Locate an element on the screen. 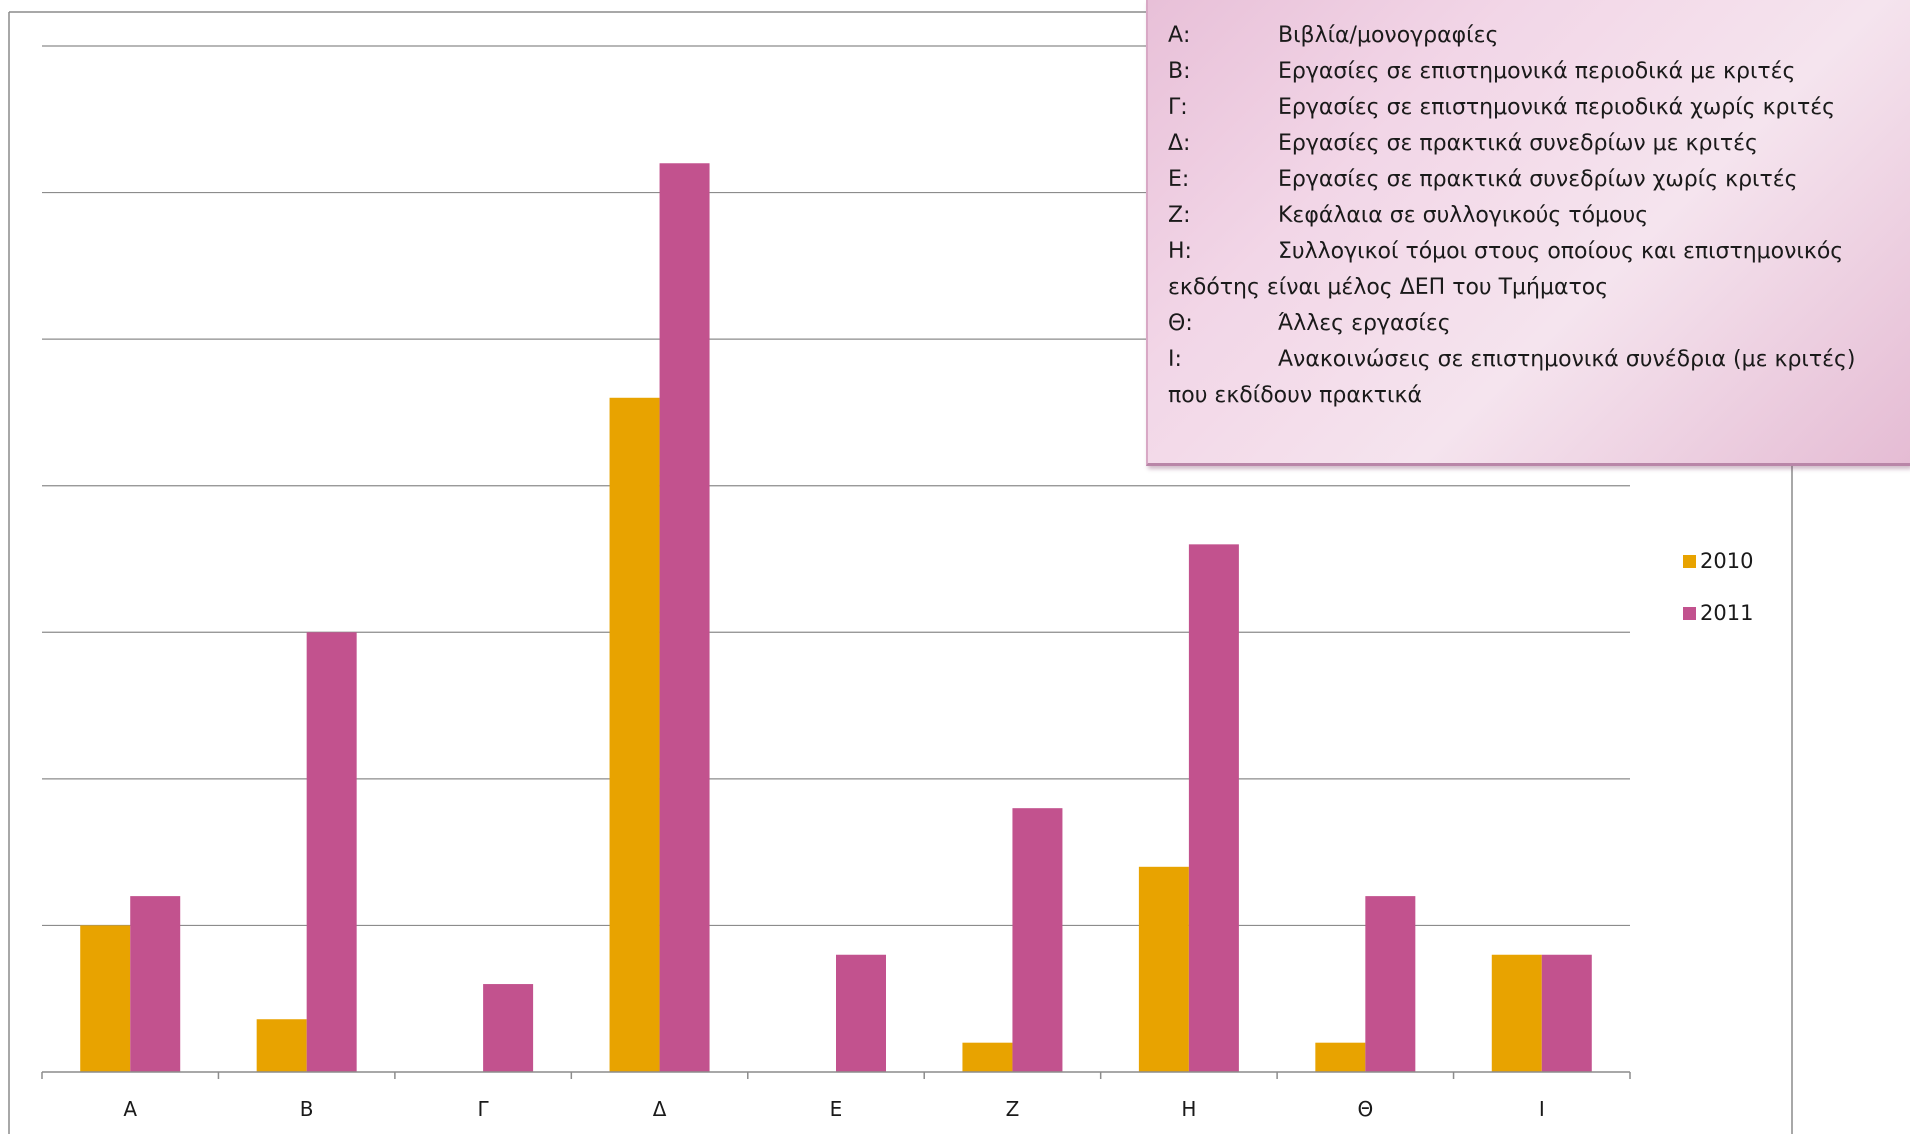 The image size is (1910, 1134). legend-key: Ι: is located at coordinates (1175, 359).